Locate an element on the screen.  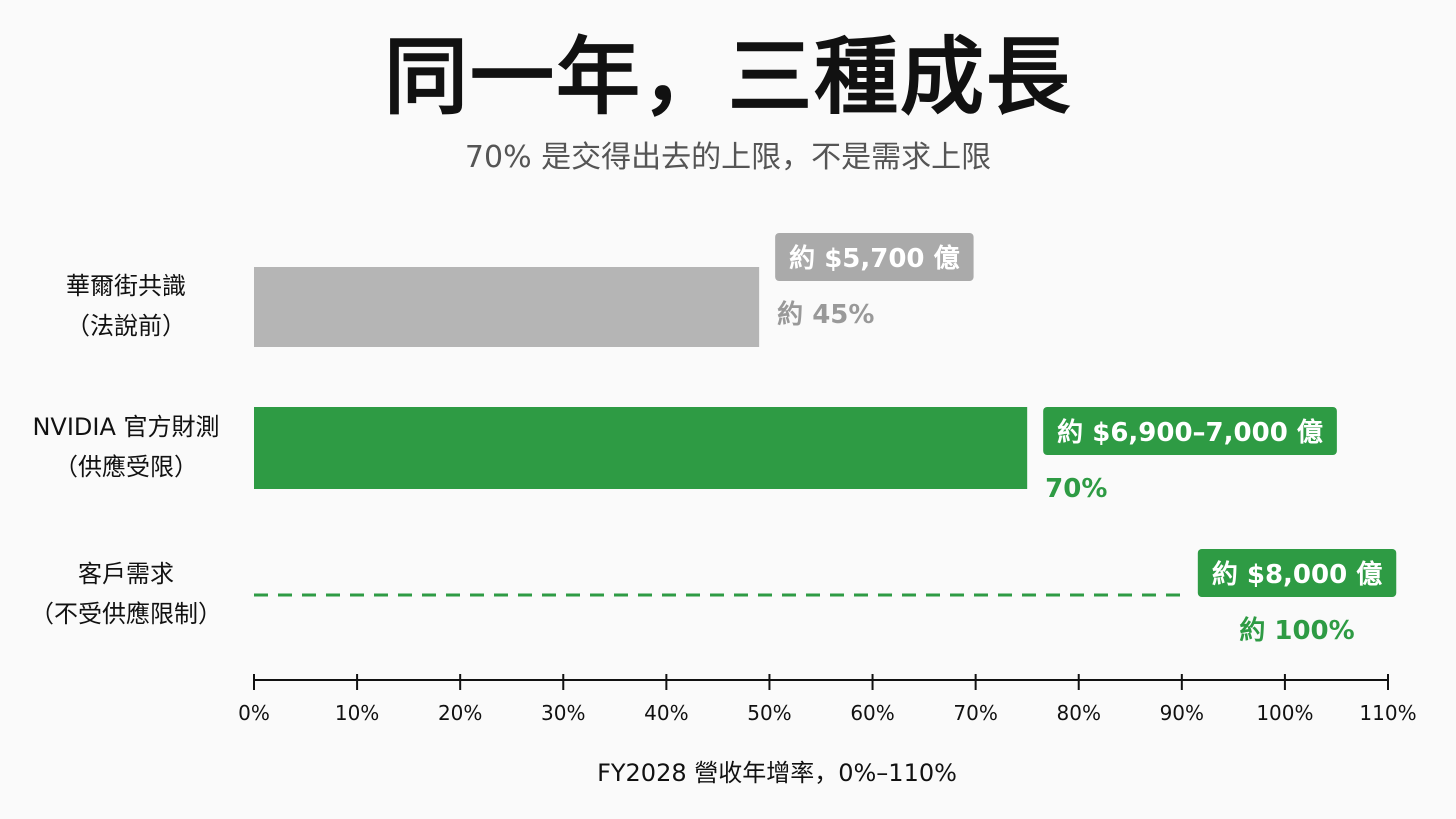
x-tick-label: 90% is located at coordinates (1182, 713).